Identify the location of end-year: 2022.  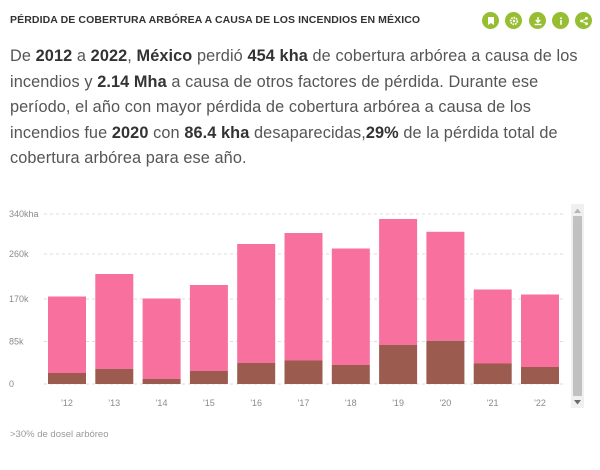
(109, 56).